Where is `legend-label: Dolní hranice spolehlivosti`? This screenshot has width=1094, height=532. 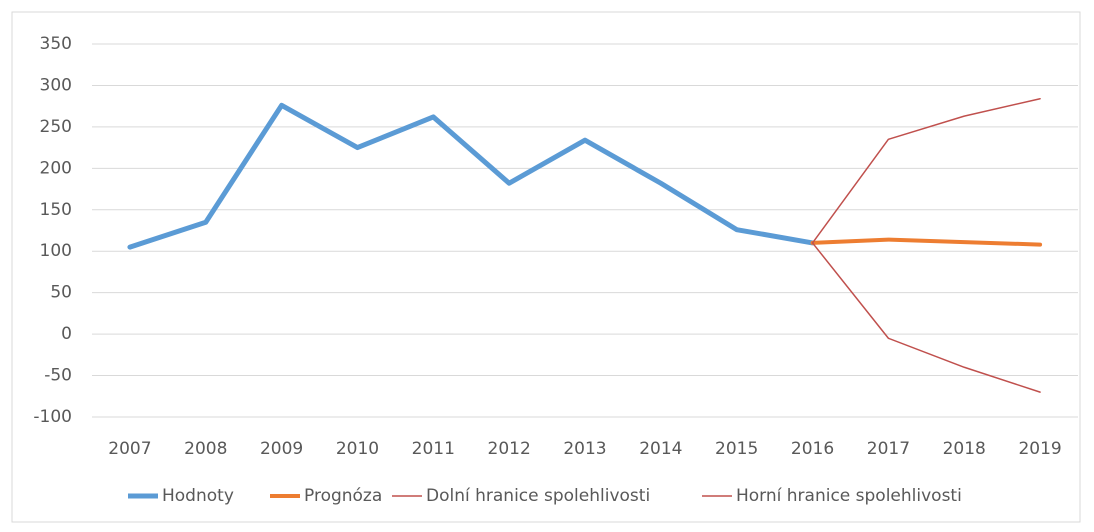 legend-label: Dolní hranice spolehlivosti is located at coordinates (538, 496).